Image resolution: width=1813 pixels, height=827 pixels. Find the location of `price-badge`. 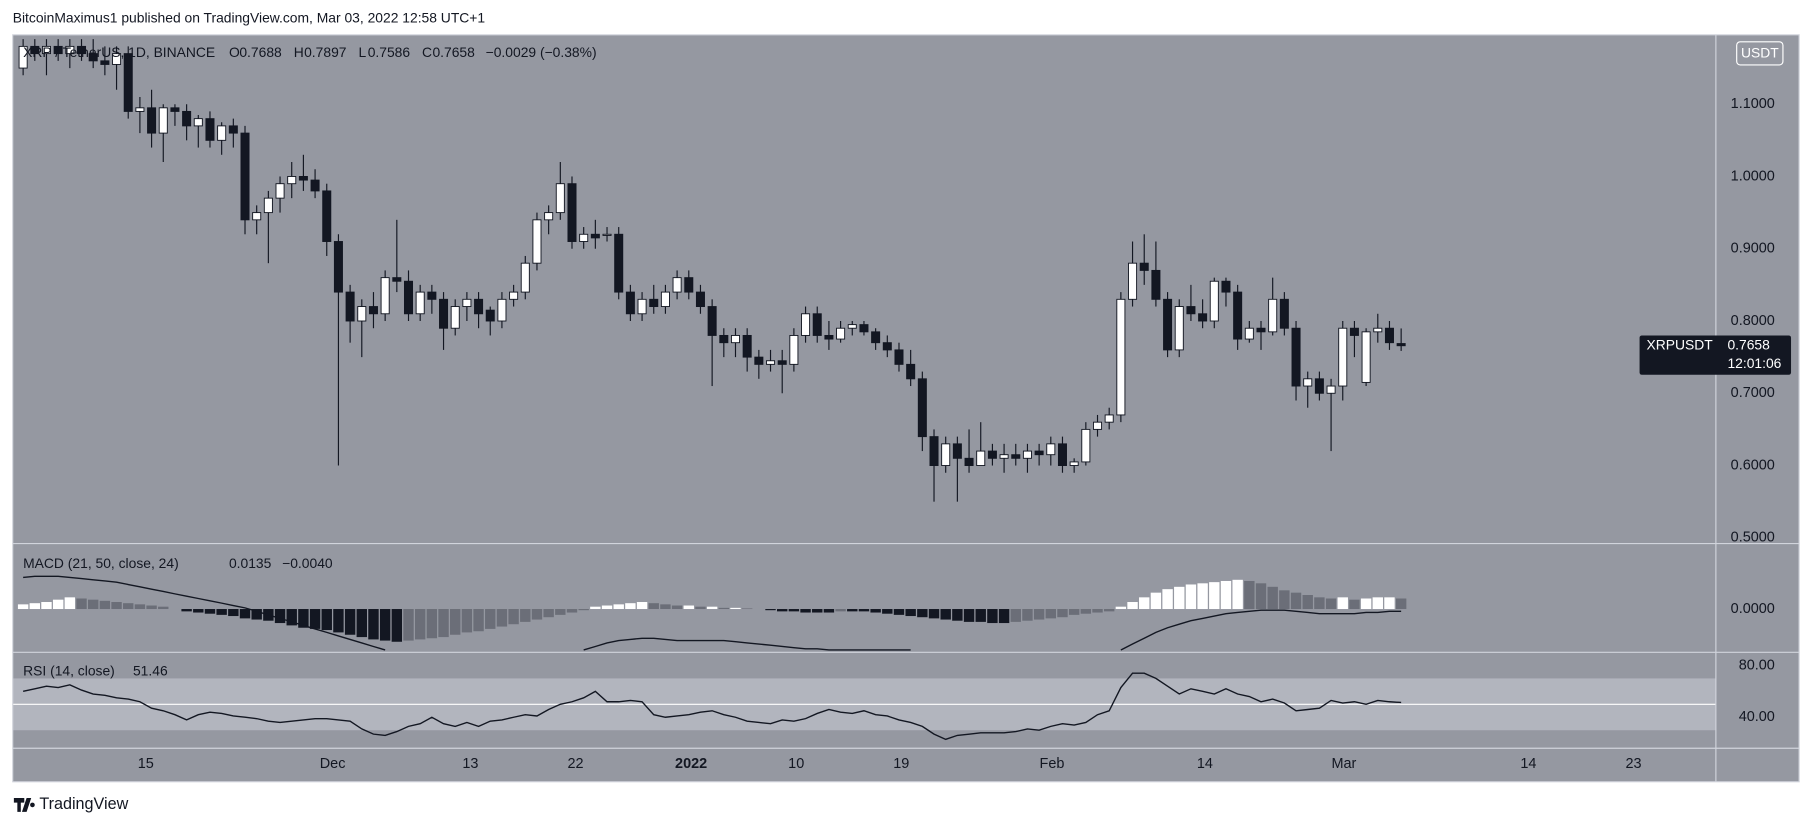

price-badge is located at coordinates (1715, 355).